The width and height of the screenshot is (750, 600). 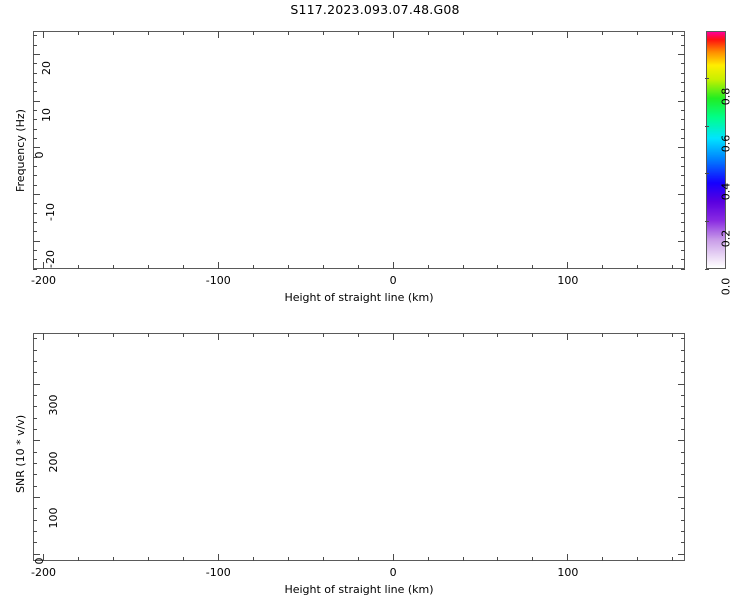 What do you see at coordinates (726, 286) in the screenshot?
I see `colorbar-ticklabel: 0.0` at bounding box center [726, 286].